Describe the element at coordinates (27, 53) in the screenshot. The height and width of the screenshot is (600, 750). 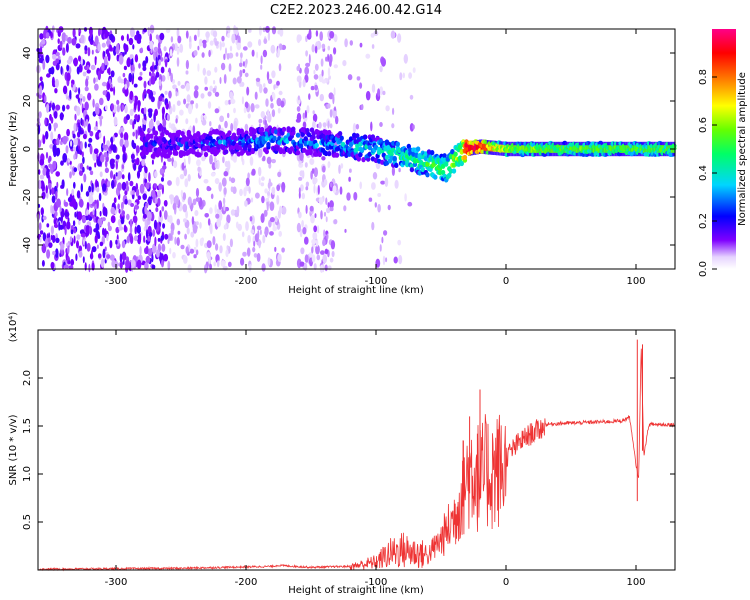
I see `y-tick-label: 40` at that location.